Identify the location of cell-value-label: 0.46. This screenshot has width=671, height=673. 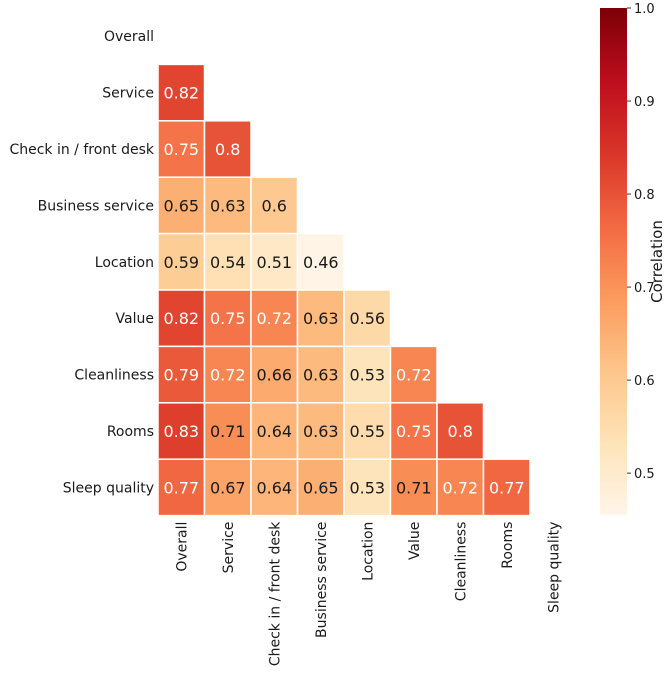
(321, 262).